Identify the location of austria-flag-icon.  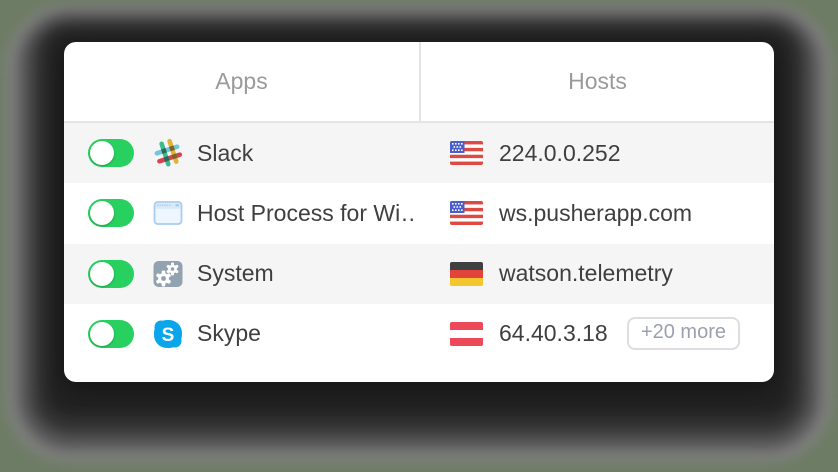
(466, 333).